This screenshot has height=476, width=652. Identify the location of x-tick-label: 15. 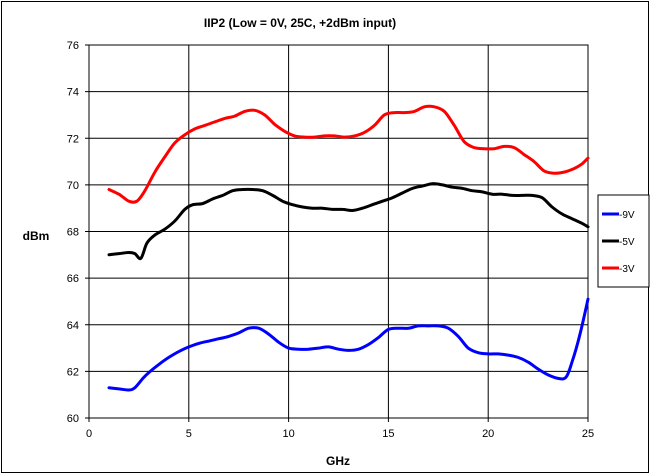
(388, 434).